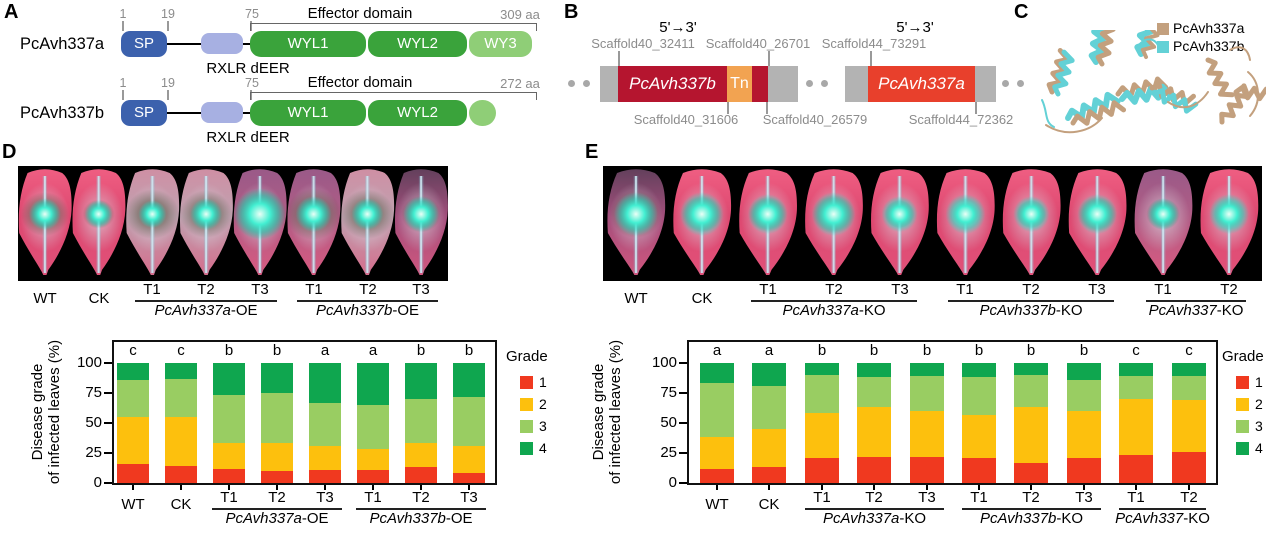 This screenshot has height=535, width=1269. What do you see at coordinates (672, 84) in the screenshot?
I see `gene-pcavh337b: PcAvh337b` at bounding box center [672, 84].